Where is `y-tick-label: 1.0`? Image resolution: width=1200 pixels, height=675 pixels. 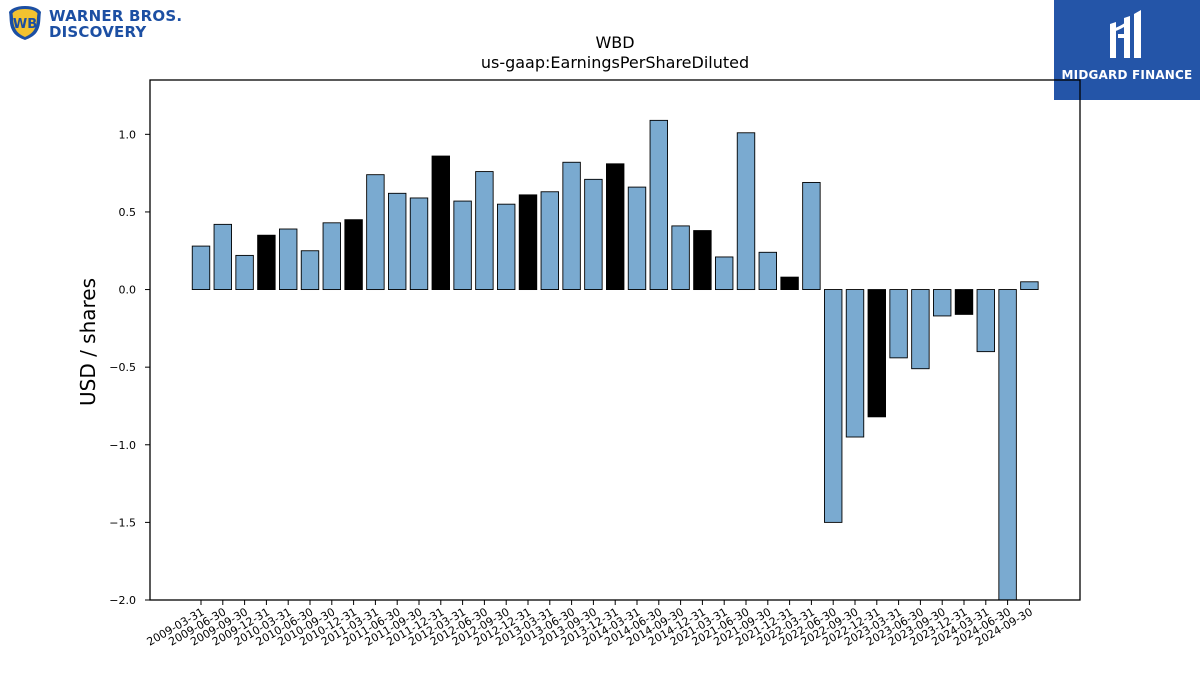
y-tick-label: 1.0 is located at coordinates (128, 134).